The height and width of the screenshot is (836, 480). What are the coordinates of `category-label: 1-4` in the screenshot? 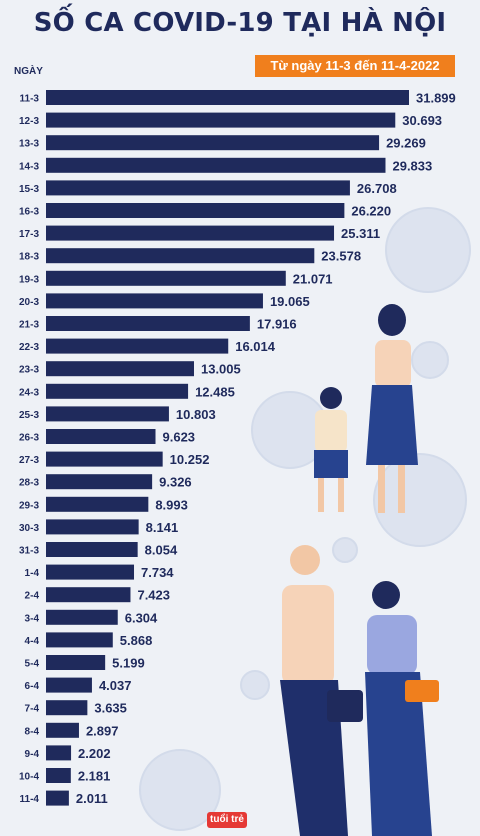 It's located at (32, 573).